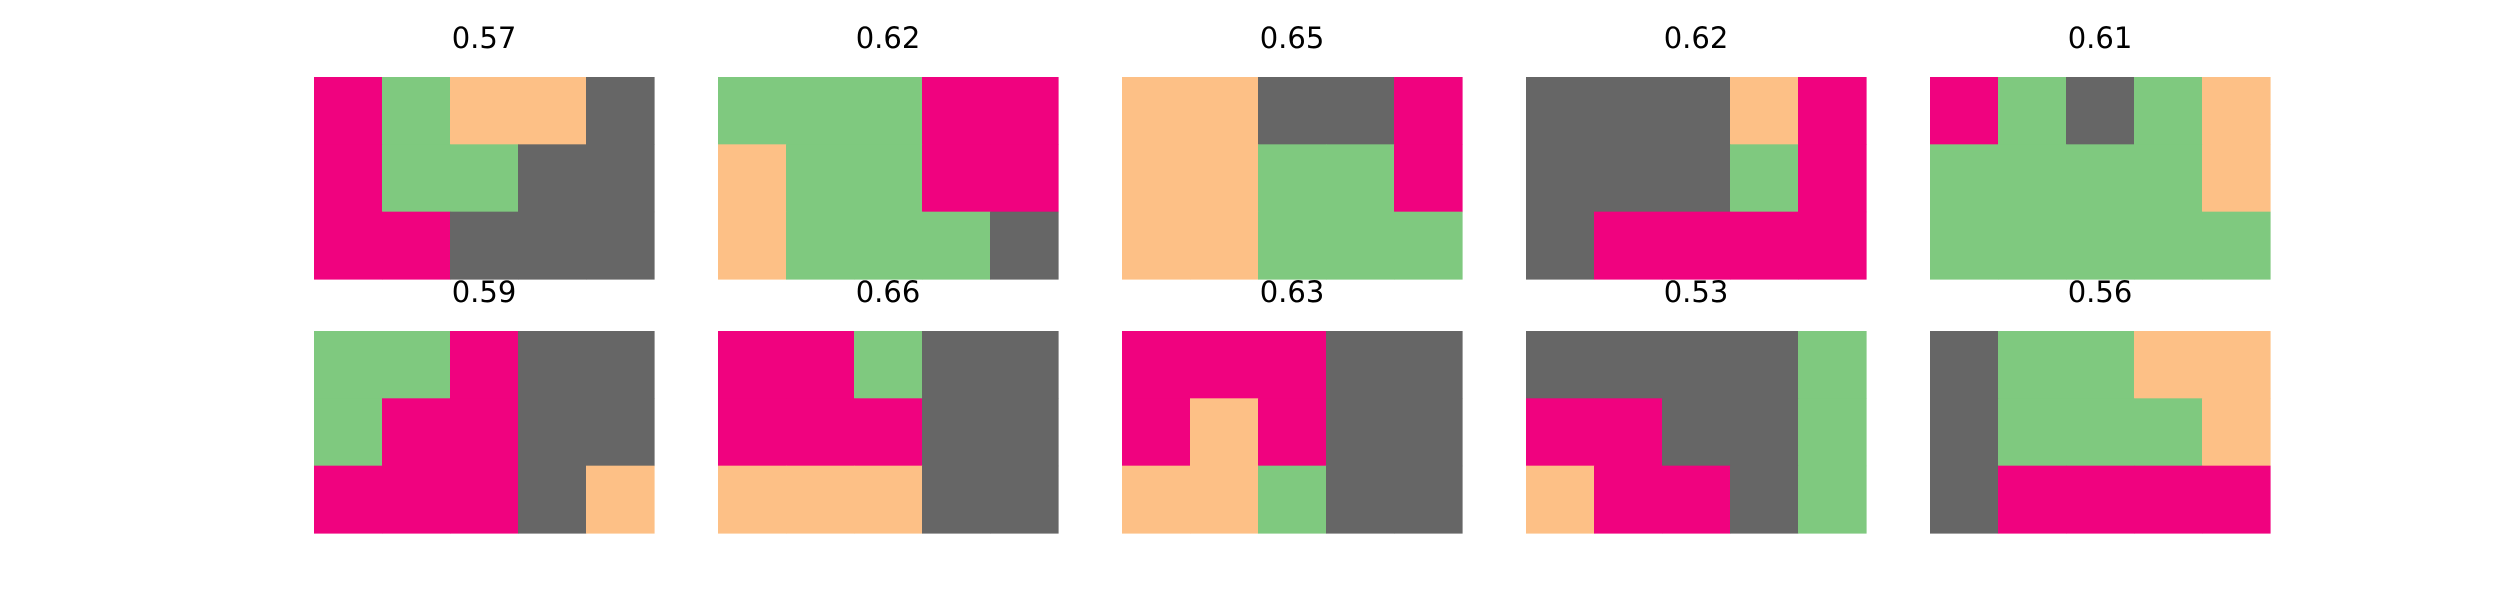 The height and width of the screenshot is (600, 2500). What do you see at coordinates (1292, 38) in the screenshot?
I see `panel-title: 0.65` at bounding box center [1292, 38].